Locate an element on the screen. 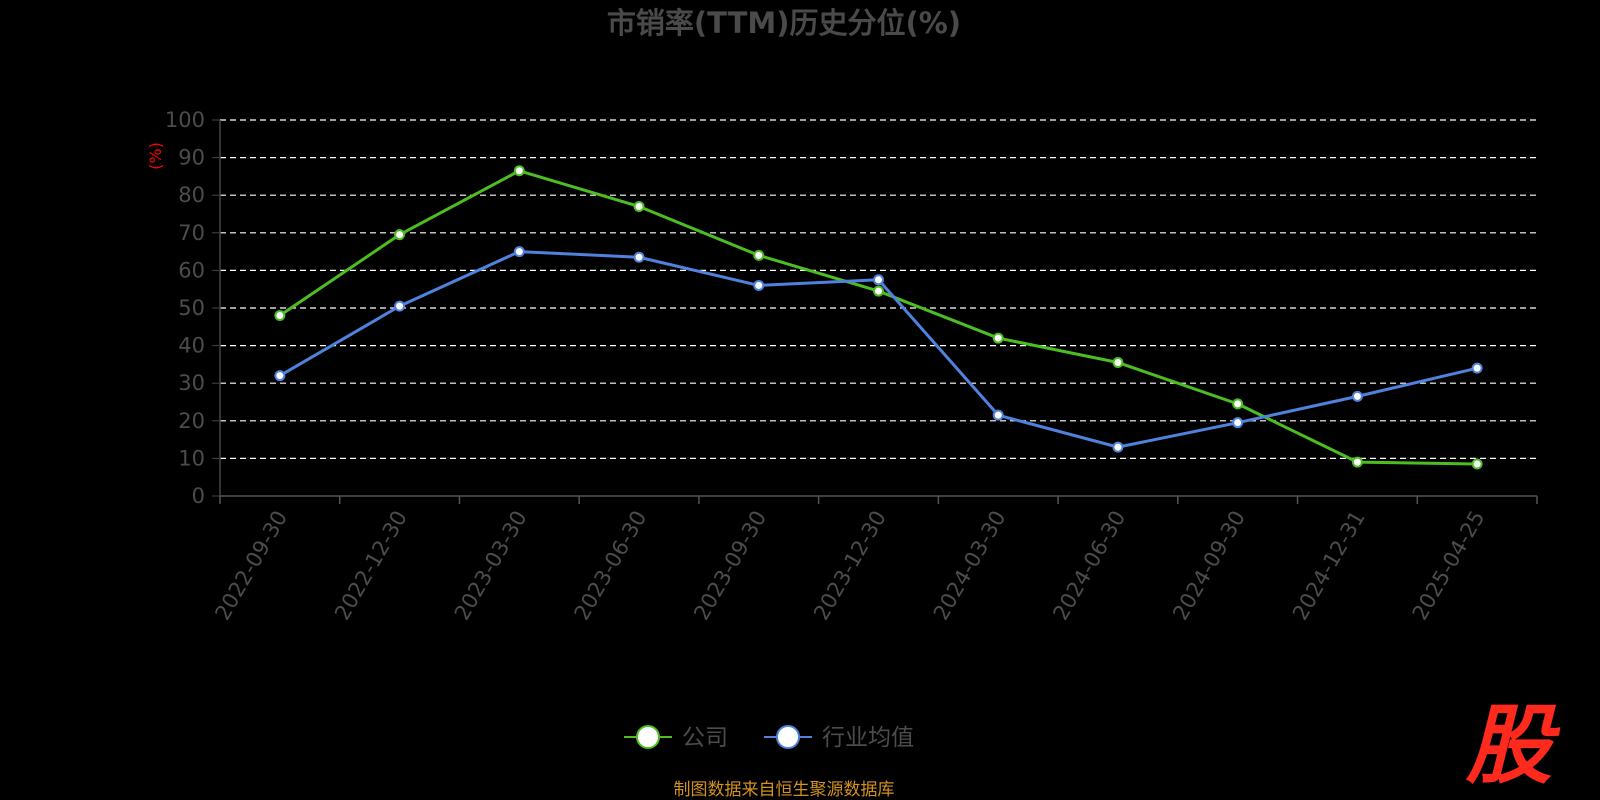 The width and height of the screenshot is (1600, 800). x-tick-label: 2023-06-30 is located at coordinates (611, 566).